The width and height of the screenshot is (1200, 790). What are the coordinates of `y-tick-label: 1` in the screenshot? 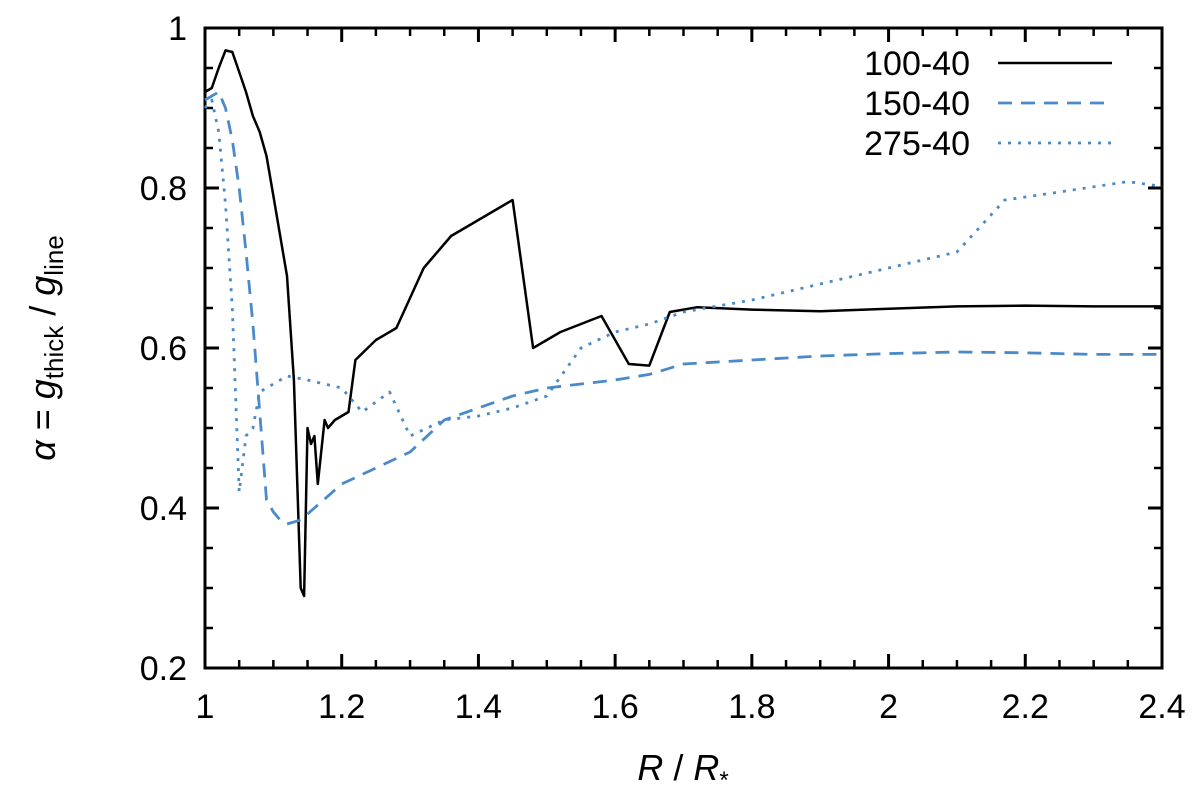 It's located at (177, 29).